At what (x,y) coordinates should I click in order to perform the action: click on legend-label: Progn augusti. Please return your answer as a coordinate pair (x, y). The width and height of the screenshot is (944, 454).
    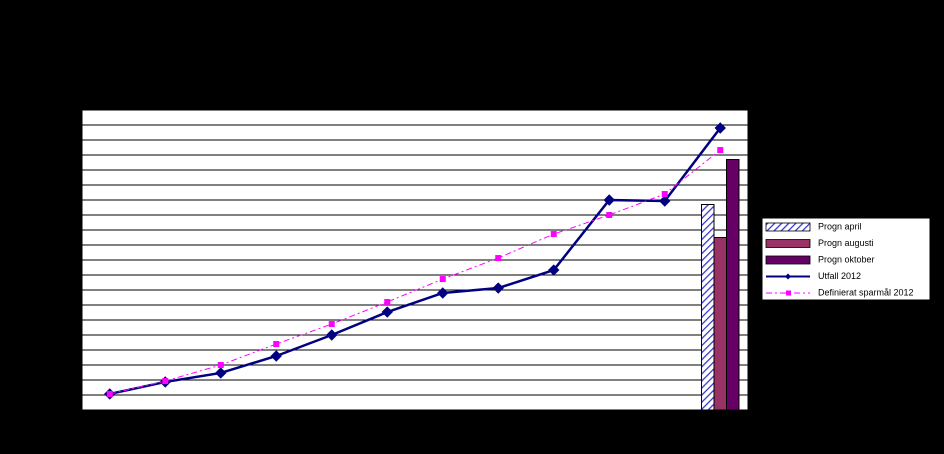
    Looking at the image, I should click on (846, 243).